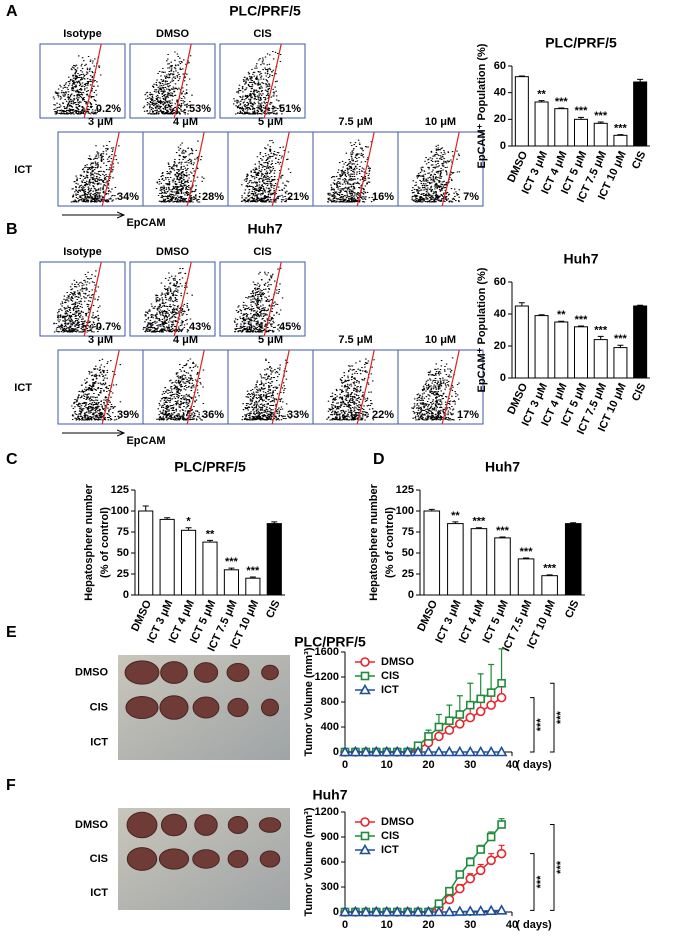  Describe the element at coordinates (265, 11) in the screenshot. I see `panel-title: PLC/PRF/5` at that location.